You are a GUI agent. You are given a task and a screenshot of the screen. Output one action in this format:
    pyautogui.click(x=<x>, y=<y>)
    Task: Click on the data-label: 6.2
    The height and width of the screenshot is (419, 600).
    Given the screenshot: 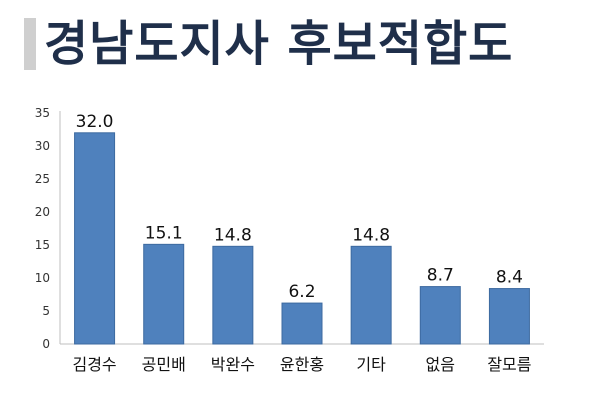 What is the action you would take?
    pyautogui.click(x=301, y=292)
    